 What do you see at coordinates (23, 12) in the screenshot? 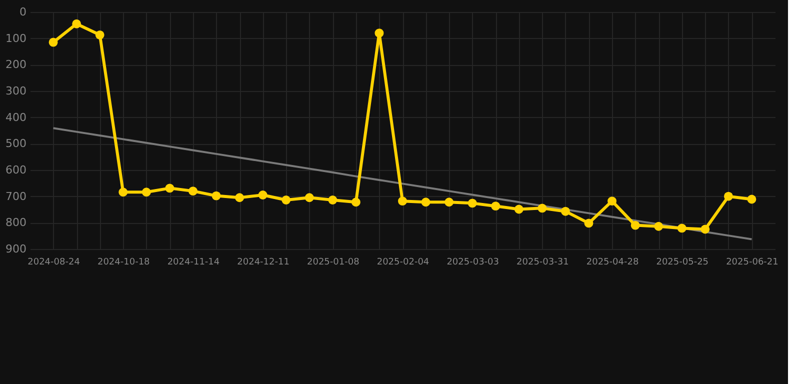
I see `y-tick-label: 0` at bounding box center [23, 12].